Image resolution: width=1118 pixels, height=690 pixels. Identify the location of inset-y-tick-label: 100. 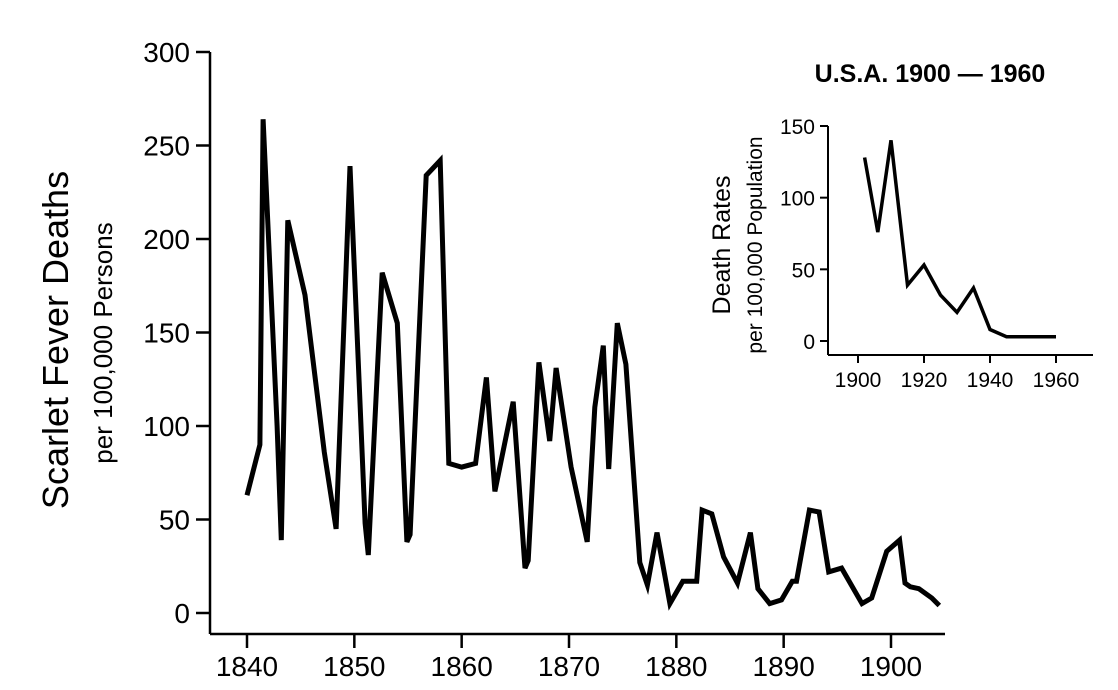
(797, 199).